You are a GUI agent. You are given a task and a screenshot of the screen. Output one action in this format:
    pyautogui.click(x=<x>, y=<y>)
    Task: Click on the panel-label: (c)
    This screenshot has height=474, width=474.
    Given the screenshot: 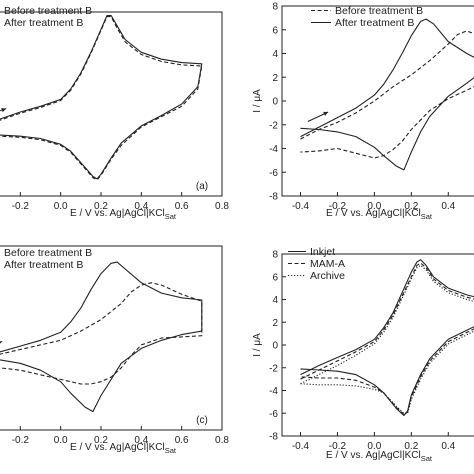 What is the action you would take?
    pyautogui.click(x=202, y=420)
    